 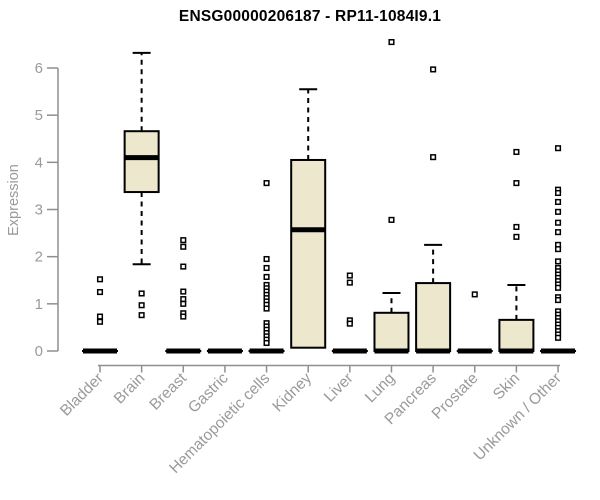 I want to click on y-tick-label: 1, so click(x=39, y=304).